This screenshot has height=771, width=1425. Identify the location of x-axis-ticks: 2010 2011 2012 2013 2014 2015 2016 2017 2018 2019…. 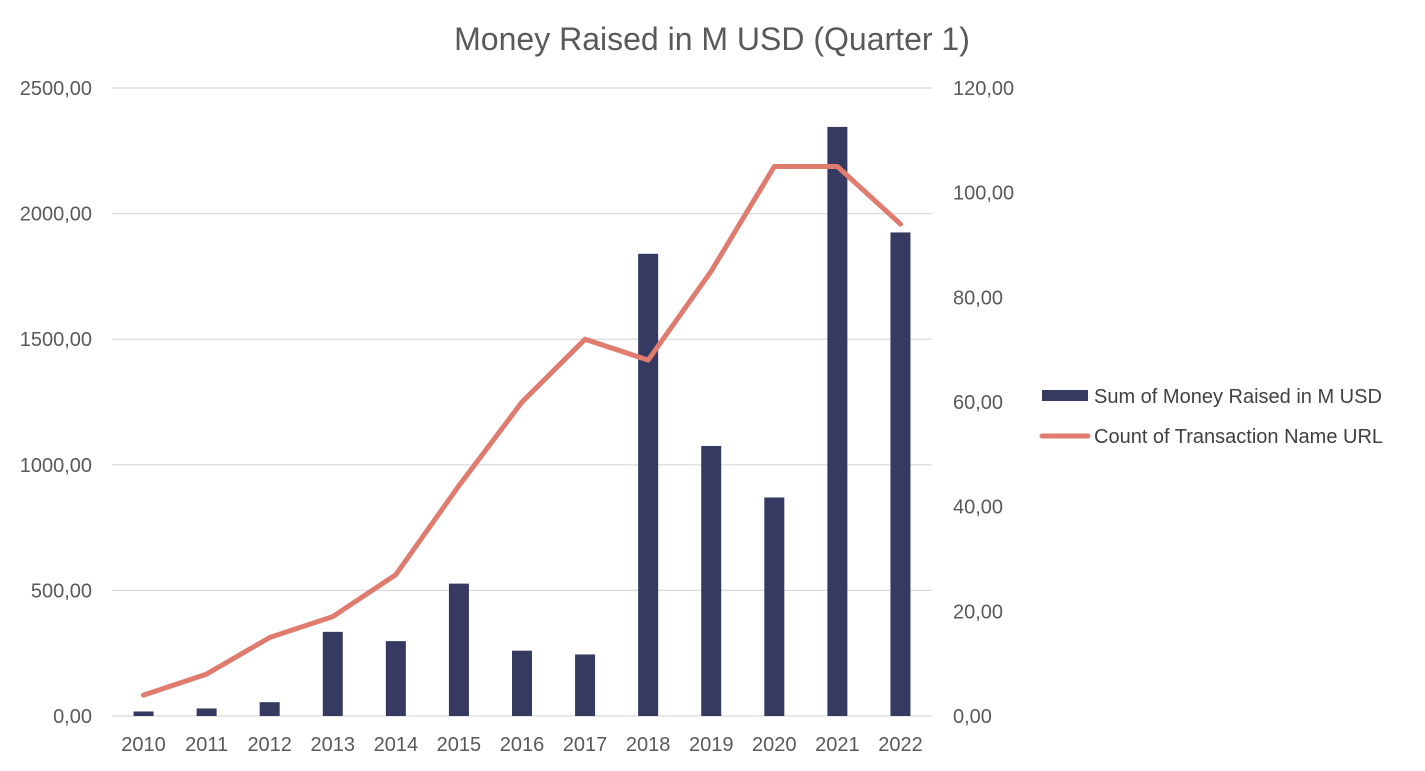
(521, 745).